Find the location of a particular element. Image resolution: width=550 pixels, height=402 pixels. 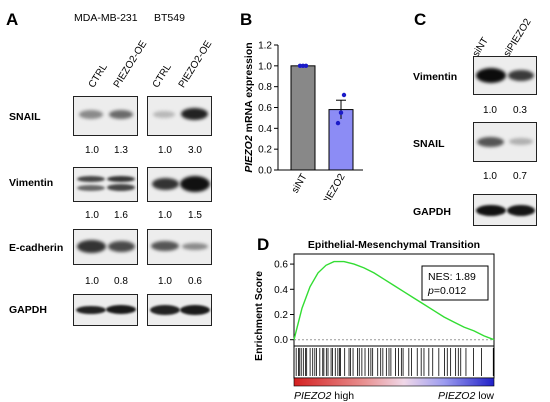

quant-vimentin-mda-oe: 1.6 is located at coordinates (121, 215).